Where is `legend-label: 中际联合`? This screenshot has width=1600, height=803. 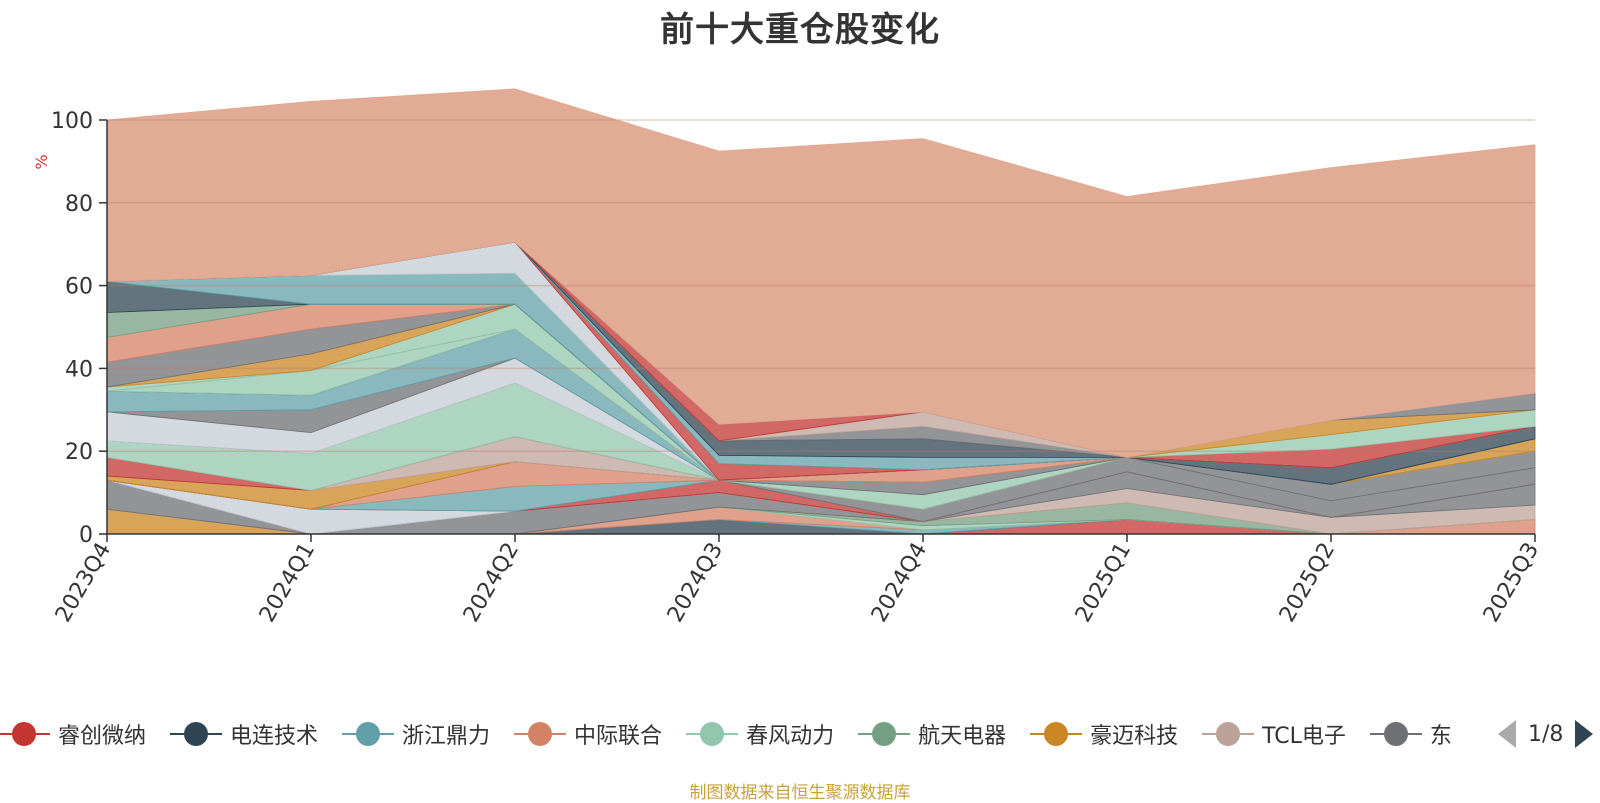 legend-label: 中际联合 is located at coordinates (618, 736).